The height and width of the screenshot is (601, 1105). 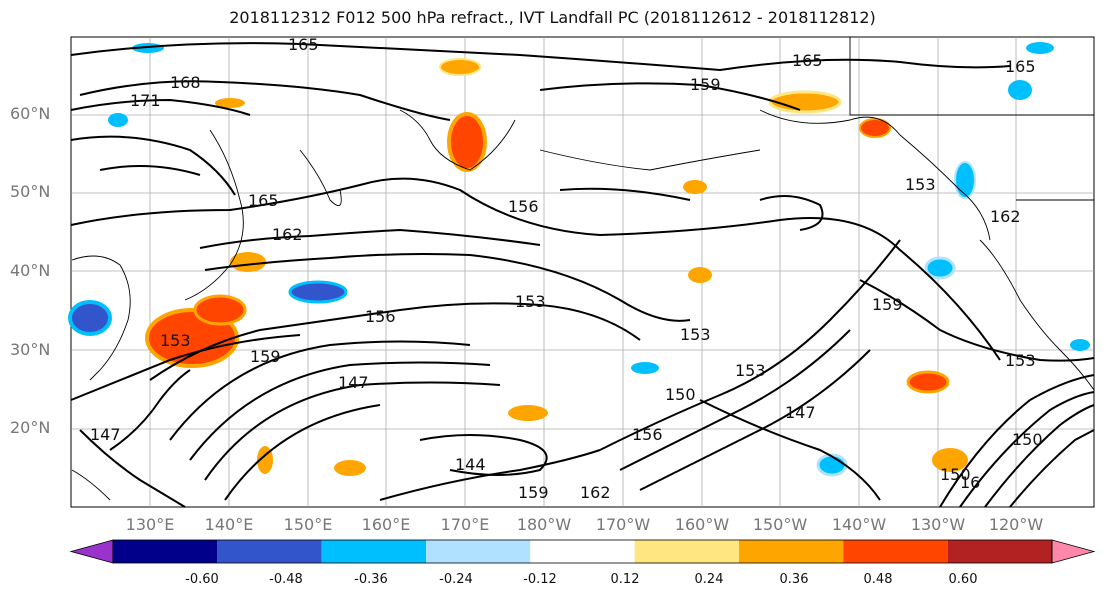 What do you see at coordinates (963, 579) in the screenshot?
I see `colorbar-tick-label: 0.60` at bounding box center [963, 579].